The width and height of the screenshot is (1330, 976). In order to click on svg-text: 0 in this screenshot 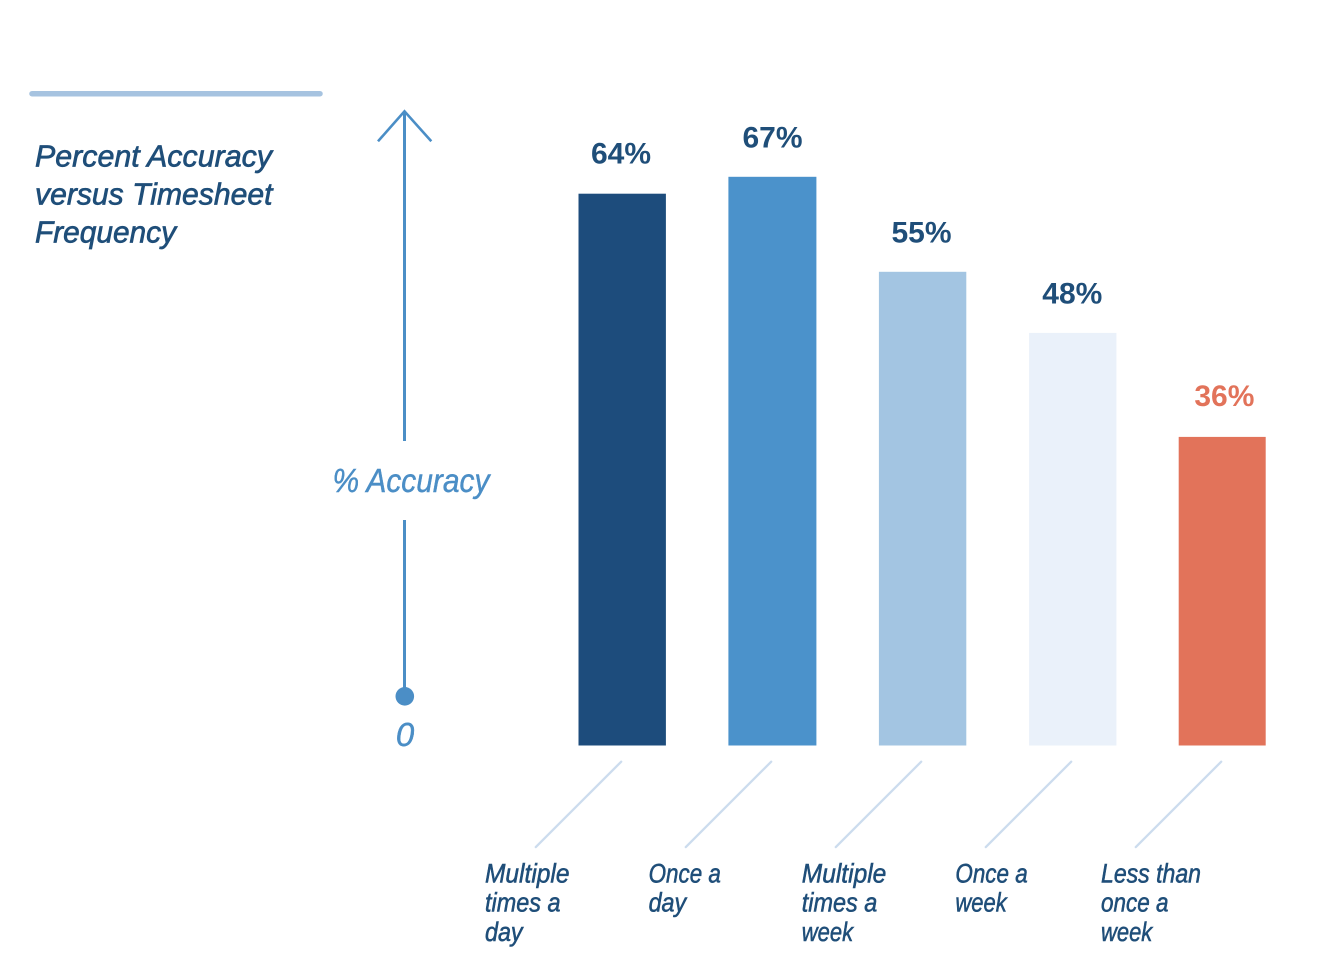, I will do `click(405, 734)`.